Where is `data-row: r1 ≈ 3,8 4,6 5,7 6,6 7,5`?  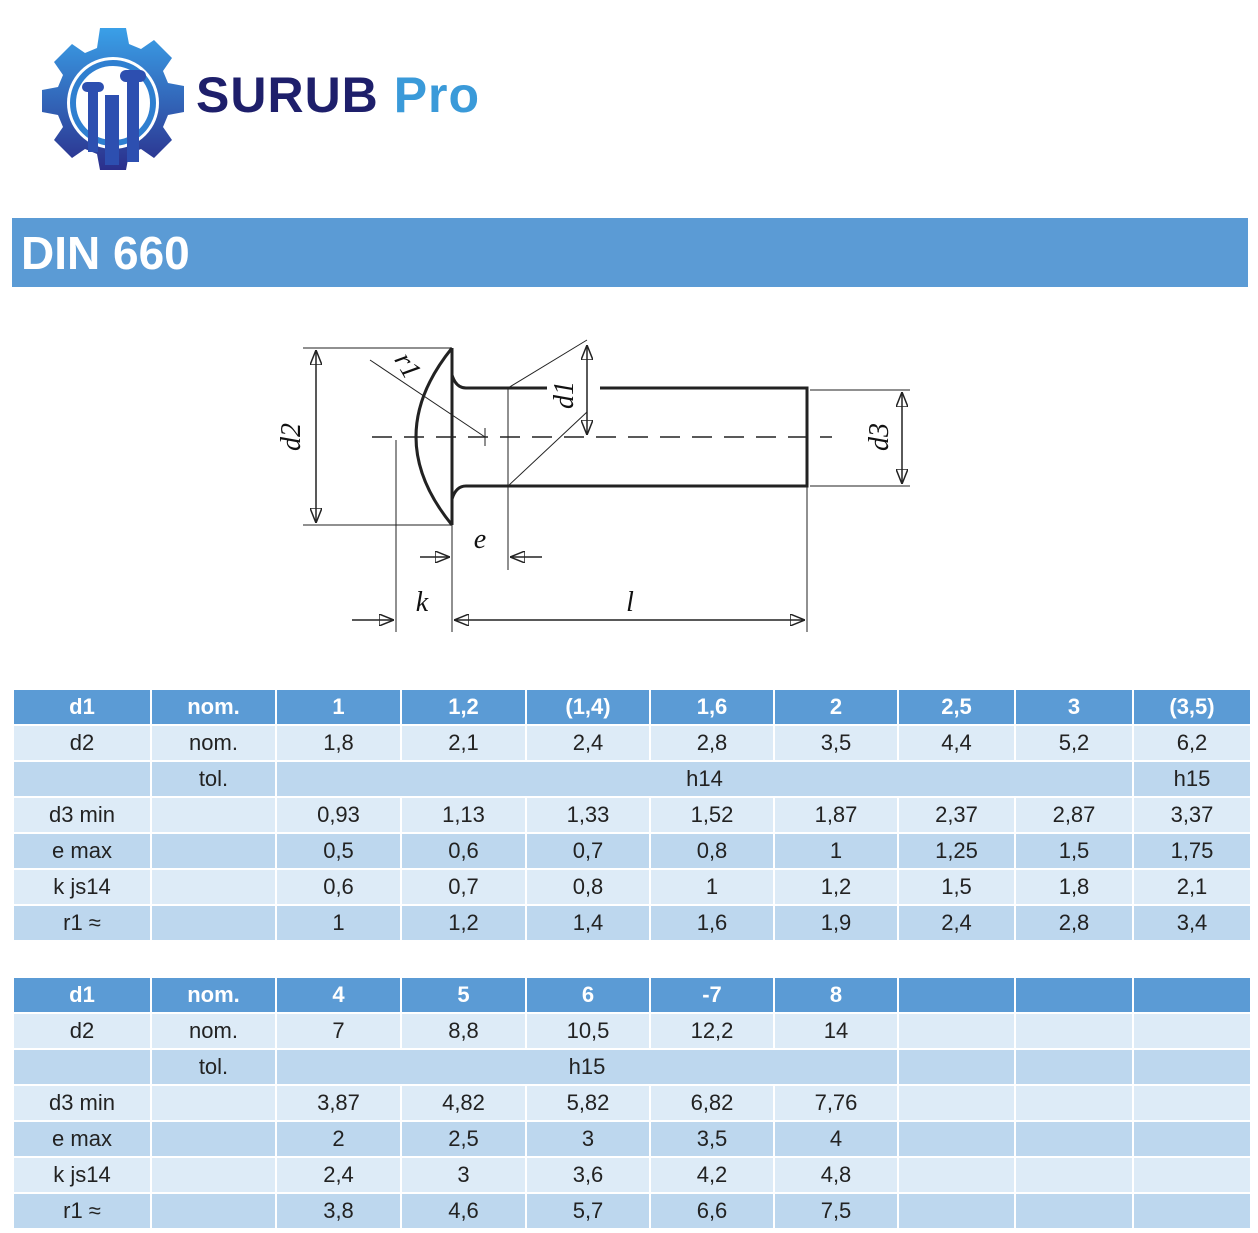
data-row: r1 ≈ 3,8 4,6 5,7 6,6 7,5 is located at coordinates (632, 1211).